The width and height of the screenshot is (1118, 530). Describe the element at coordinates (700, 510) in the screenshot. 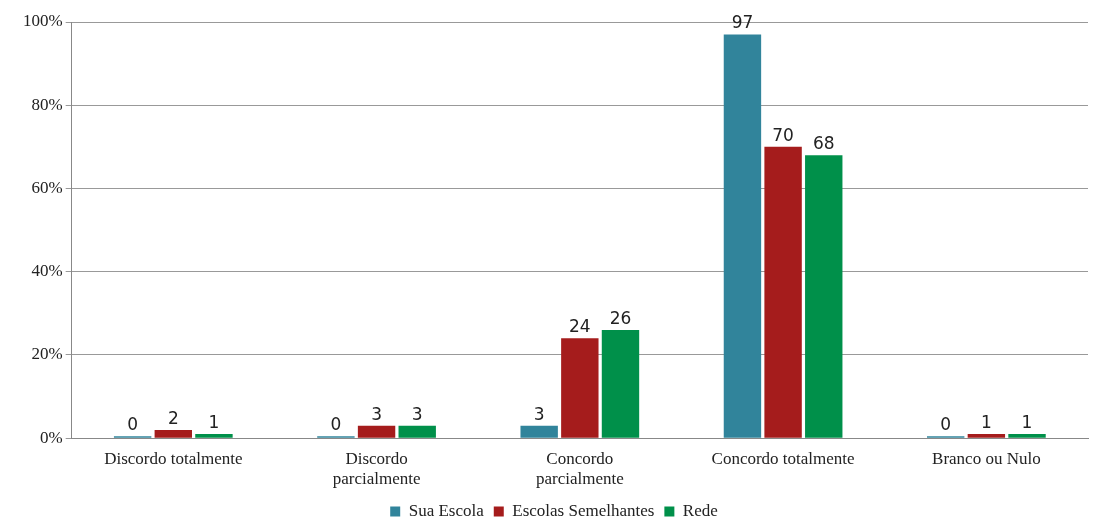

I see `legend-label: Rede` at that location.